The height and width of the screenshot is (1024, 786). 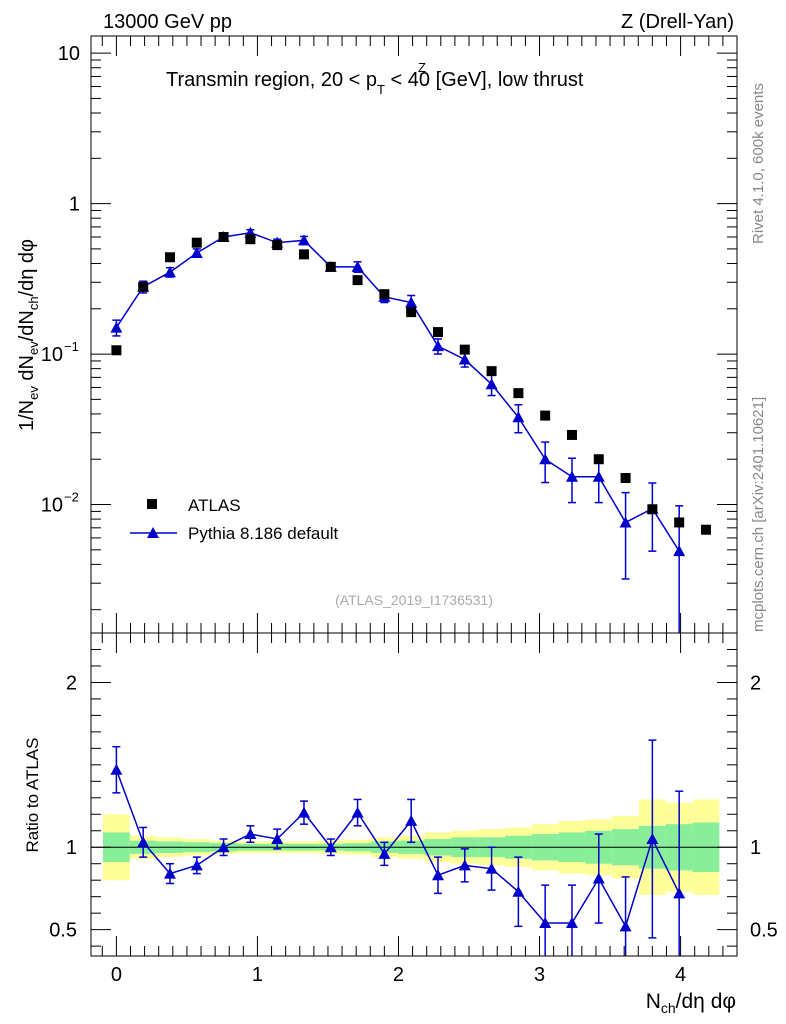 I want to click on ratio-xtick-label: 0, so click(x=116, y=975).